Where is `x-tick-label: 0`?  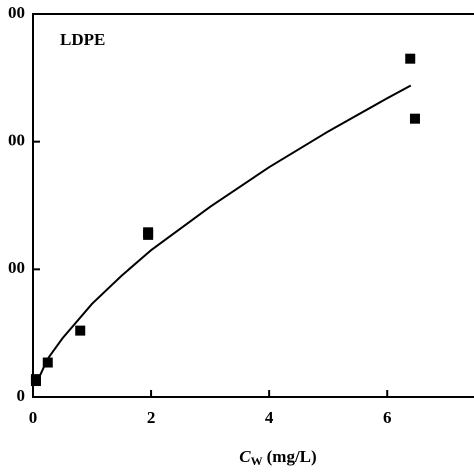
x-tick-label: 0 is located at coordinates (33, 417).